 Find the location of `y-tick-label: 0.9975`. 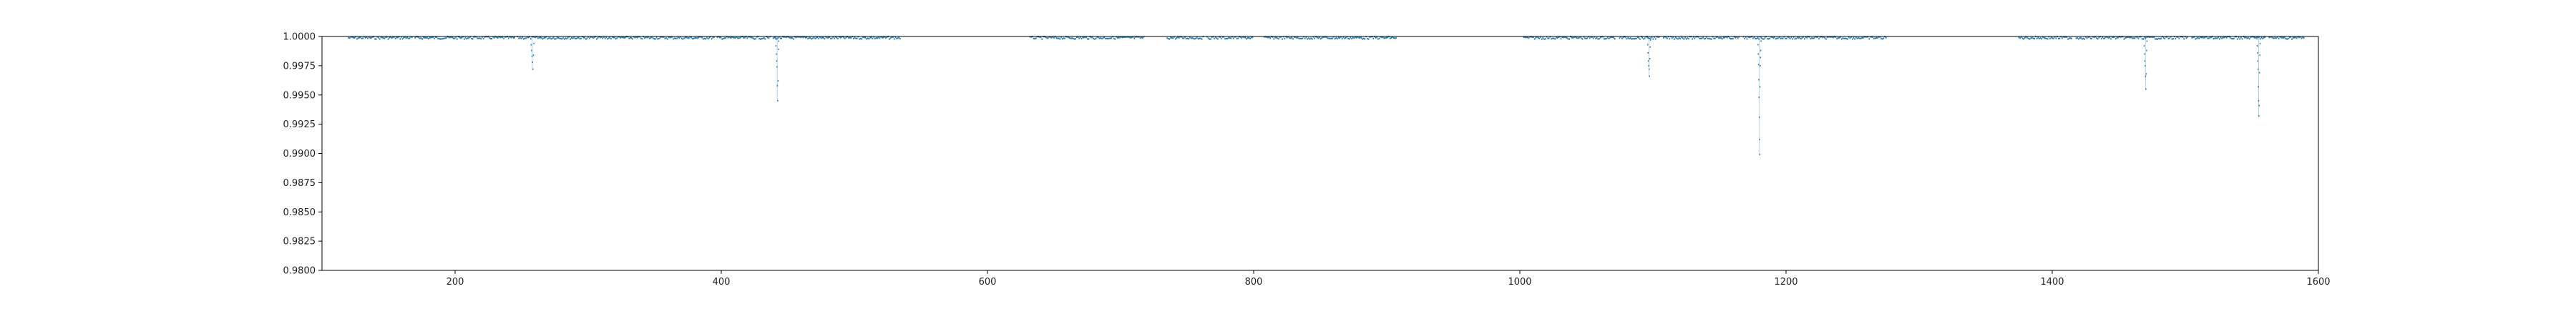

y-tick-label: 0.9975 is located at coordinates (299, 66).